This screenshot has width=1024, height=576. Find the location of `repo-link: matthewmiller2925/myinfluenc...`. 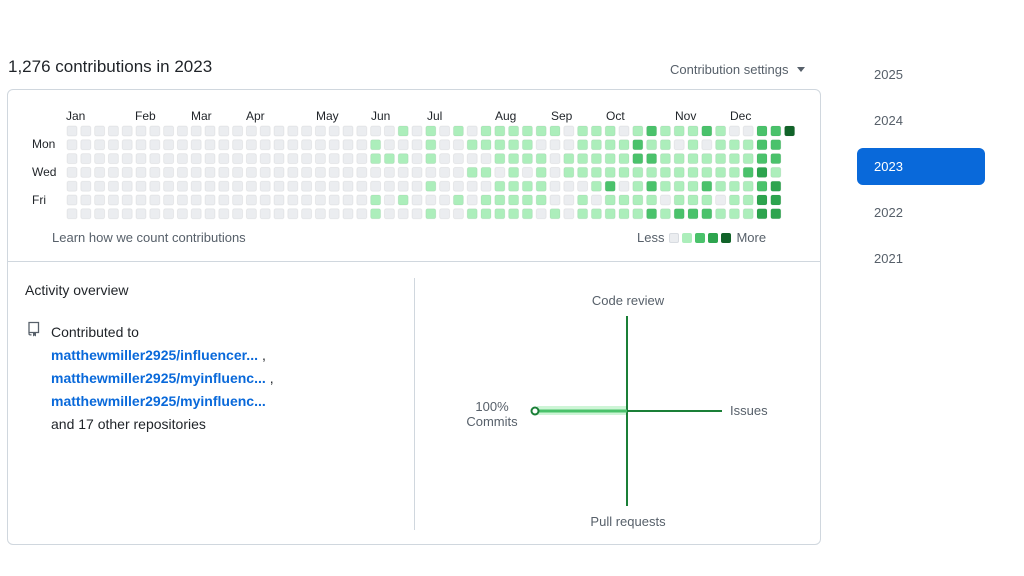

repo-link: matthewmiller2925/myinfluenc... is located at coordinates (158, 378).